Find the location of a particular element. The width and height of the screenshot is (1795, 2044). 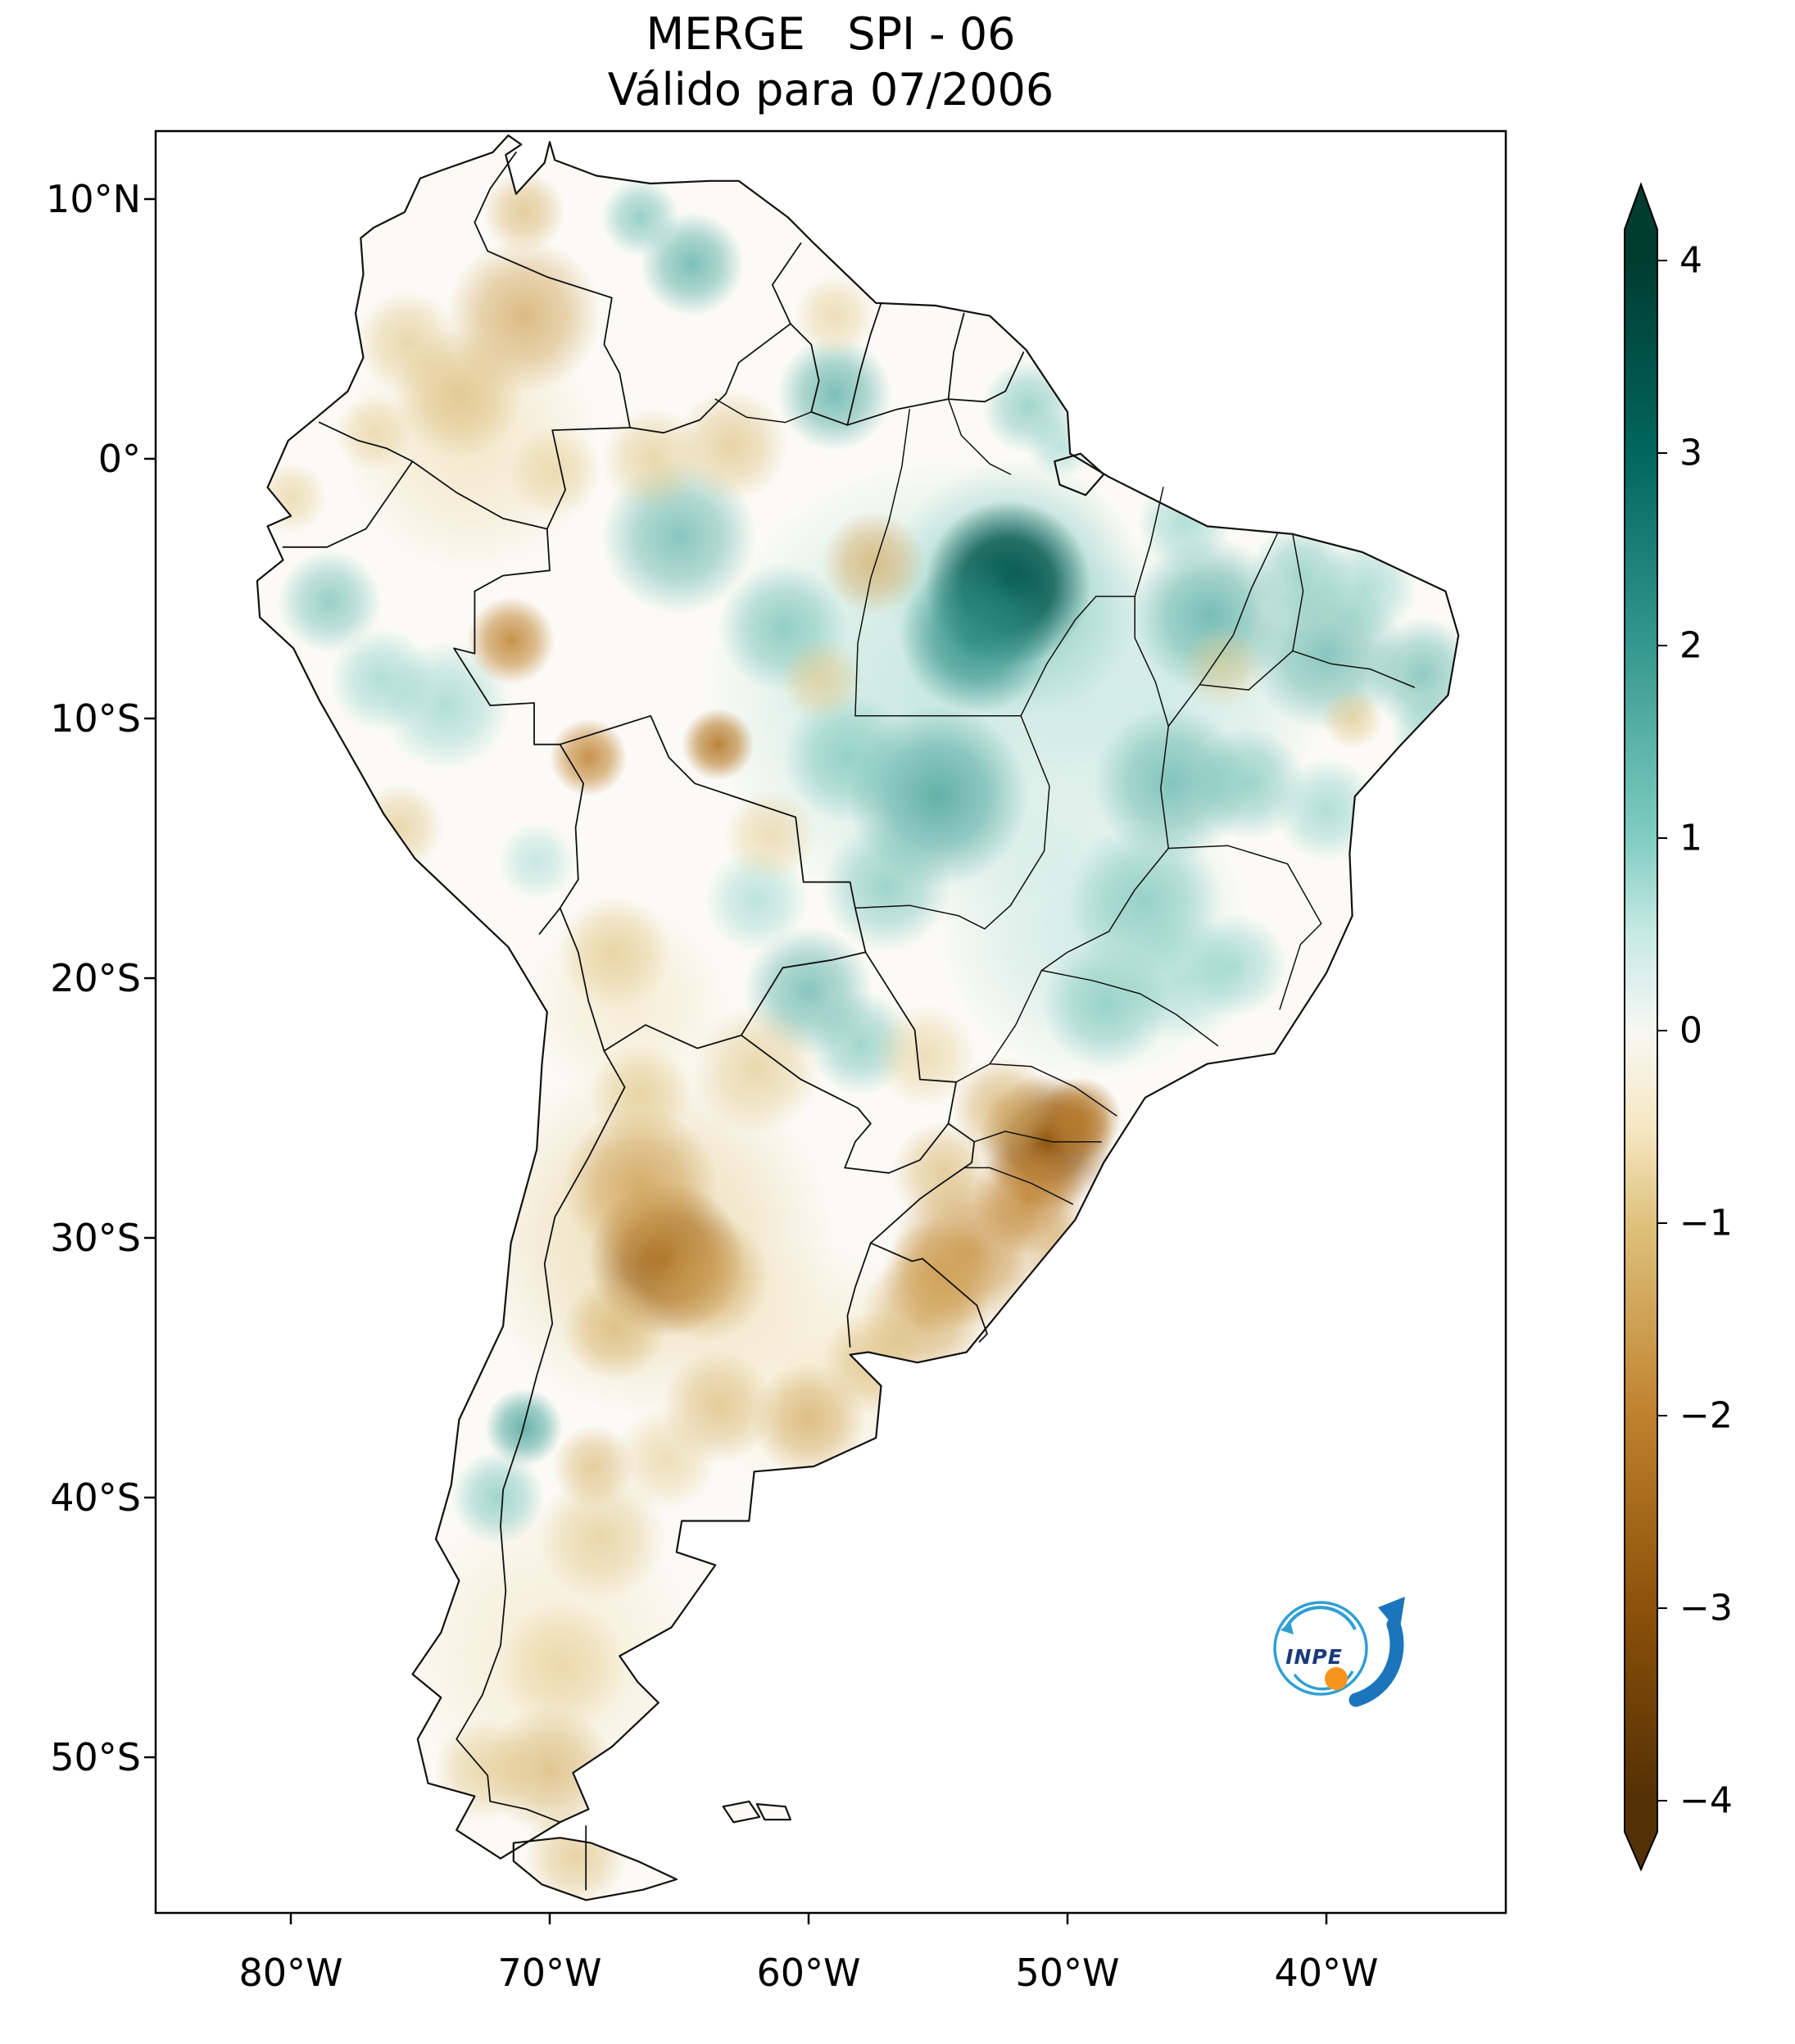

ytick-30s: 30°S is located at coordinates (95, 1238).